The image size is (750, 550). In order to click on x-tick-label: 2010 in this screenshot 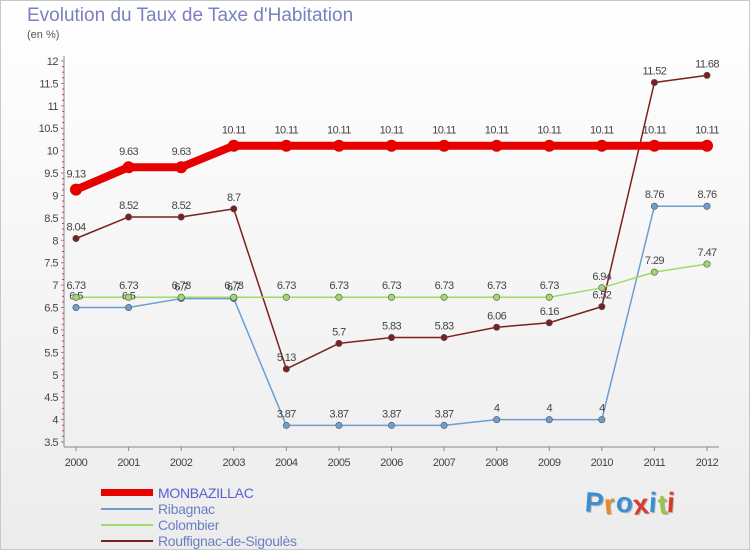, I will do `click(602, 463)`.